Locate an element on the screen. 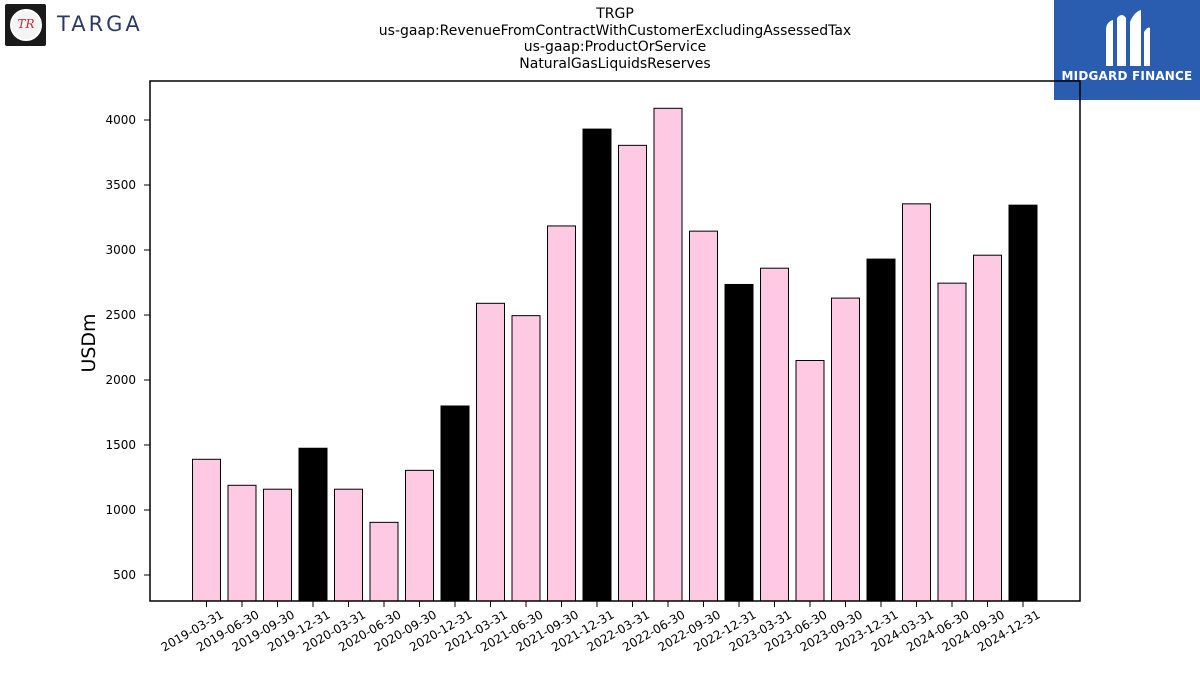 This screenshot has height=675, width=1200. targa-badge-icon: TR is located at coordinates (25, 25).